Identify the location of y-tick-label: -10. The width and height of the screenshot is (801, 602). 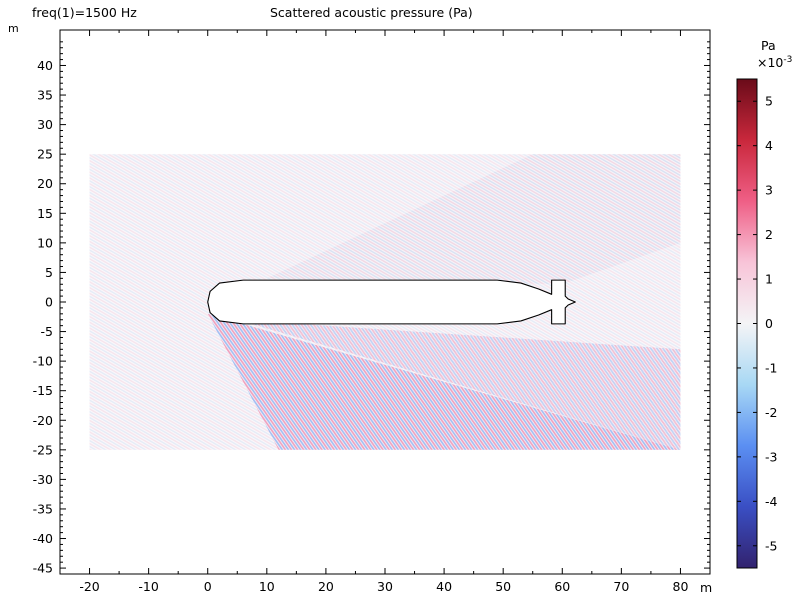
(43, 361).